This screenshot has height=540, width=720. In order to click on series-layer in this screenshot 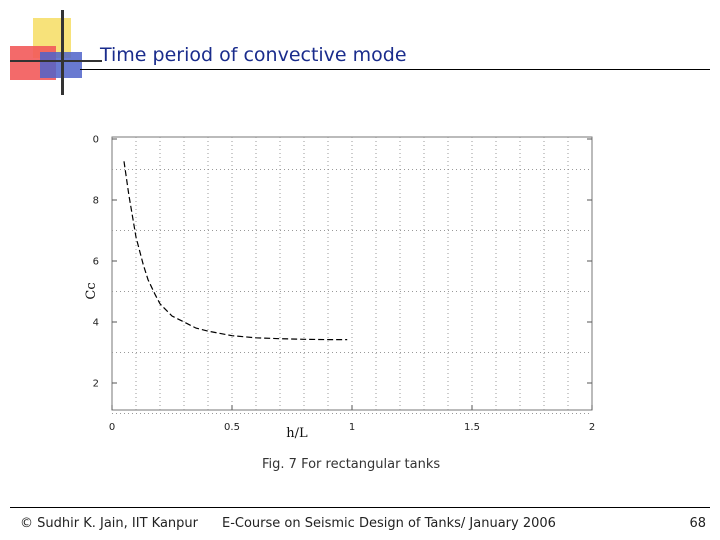, I will do `click(235, 251)`.